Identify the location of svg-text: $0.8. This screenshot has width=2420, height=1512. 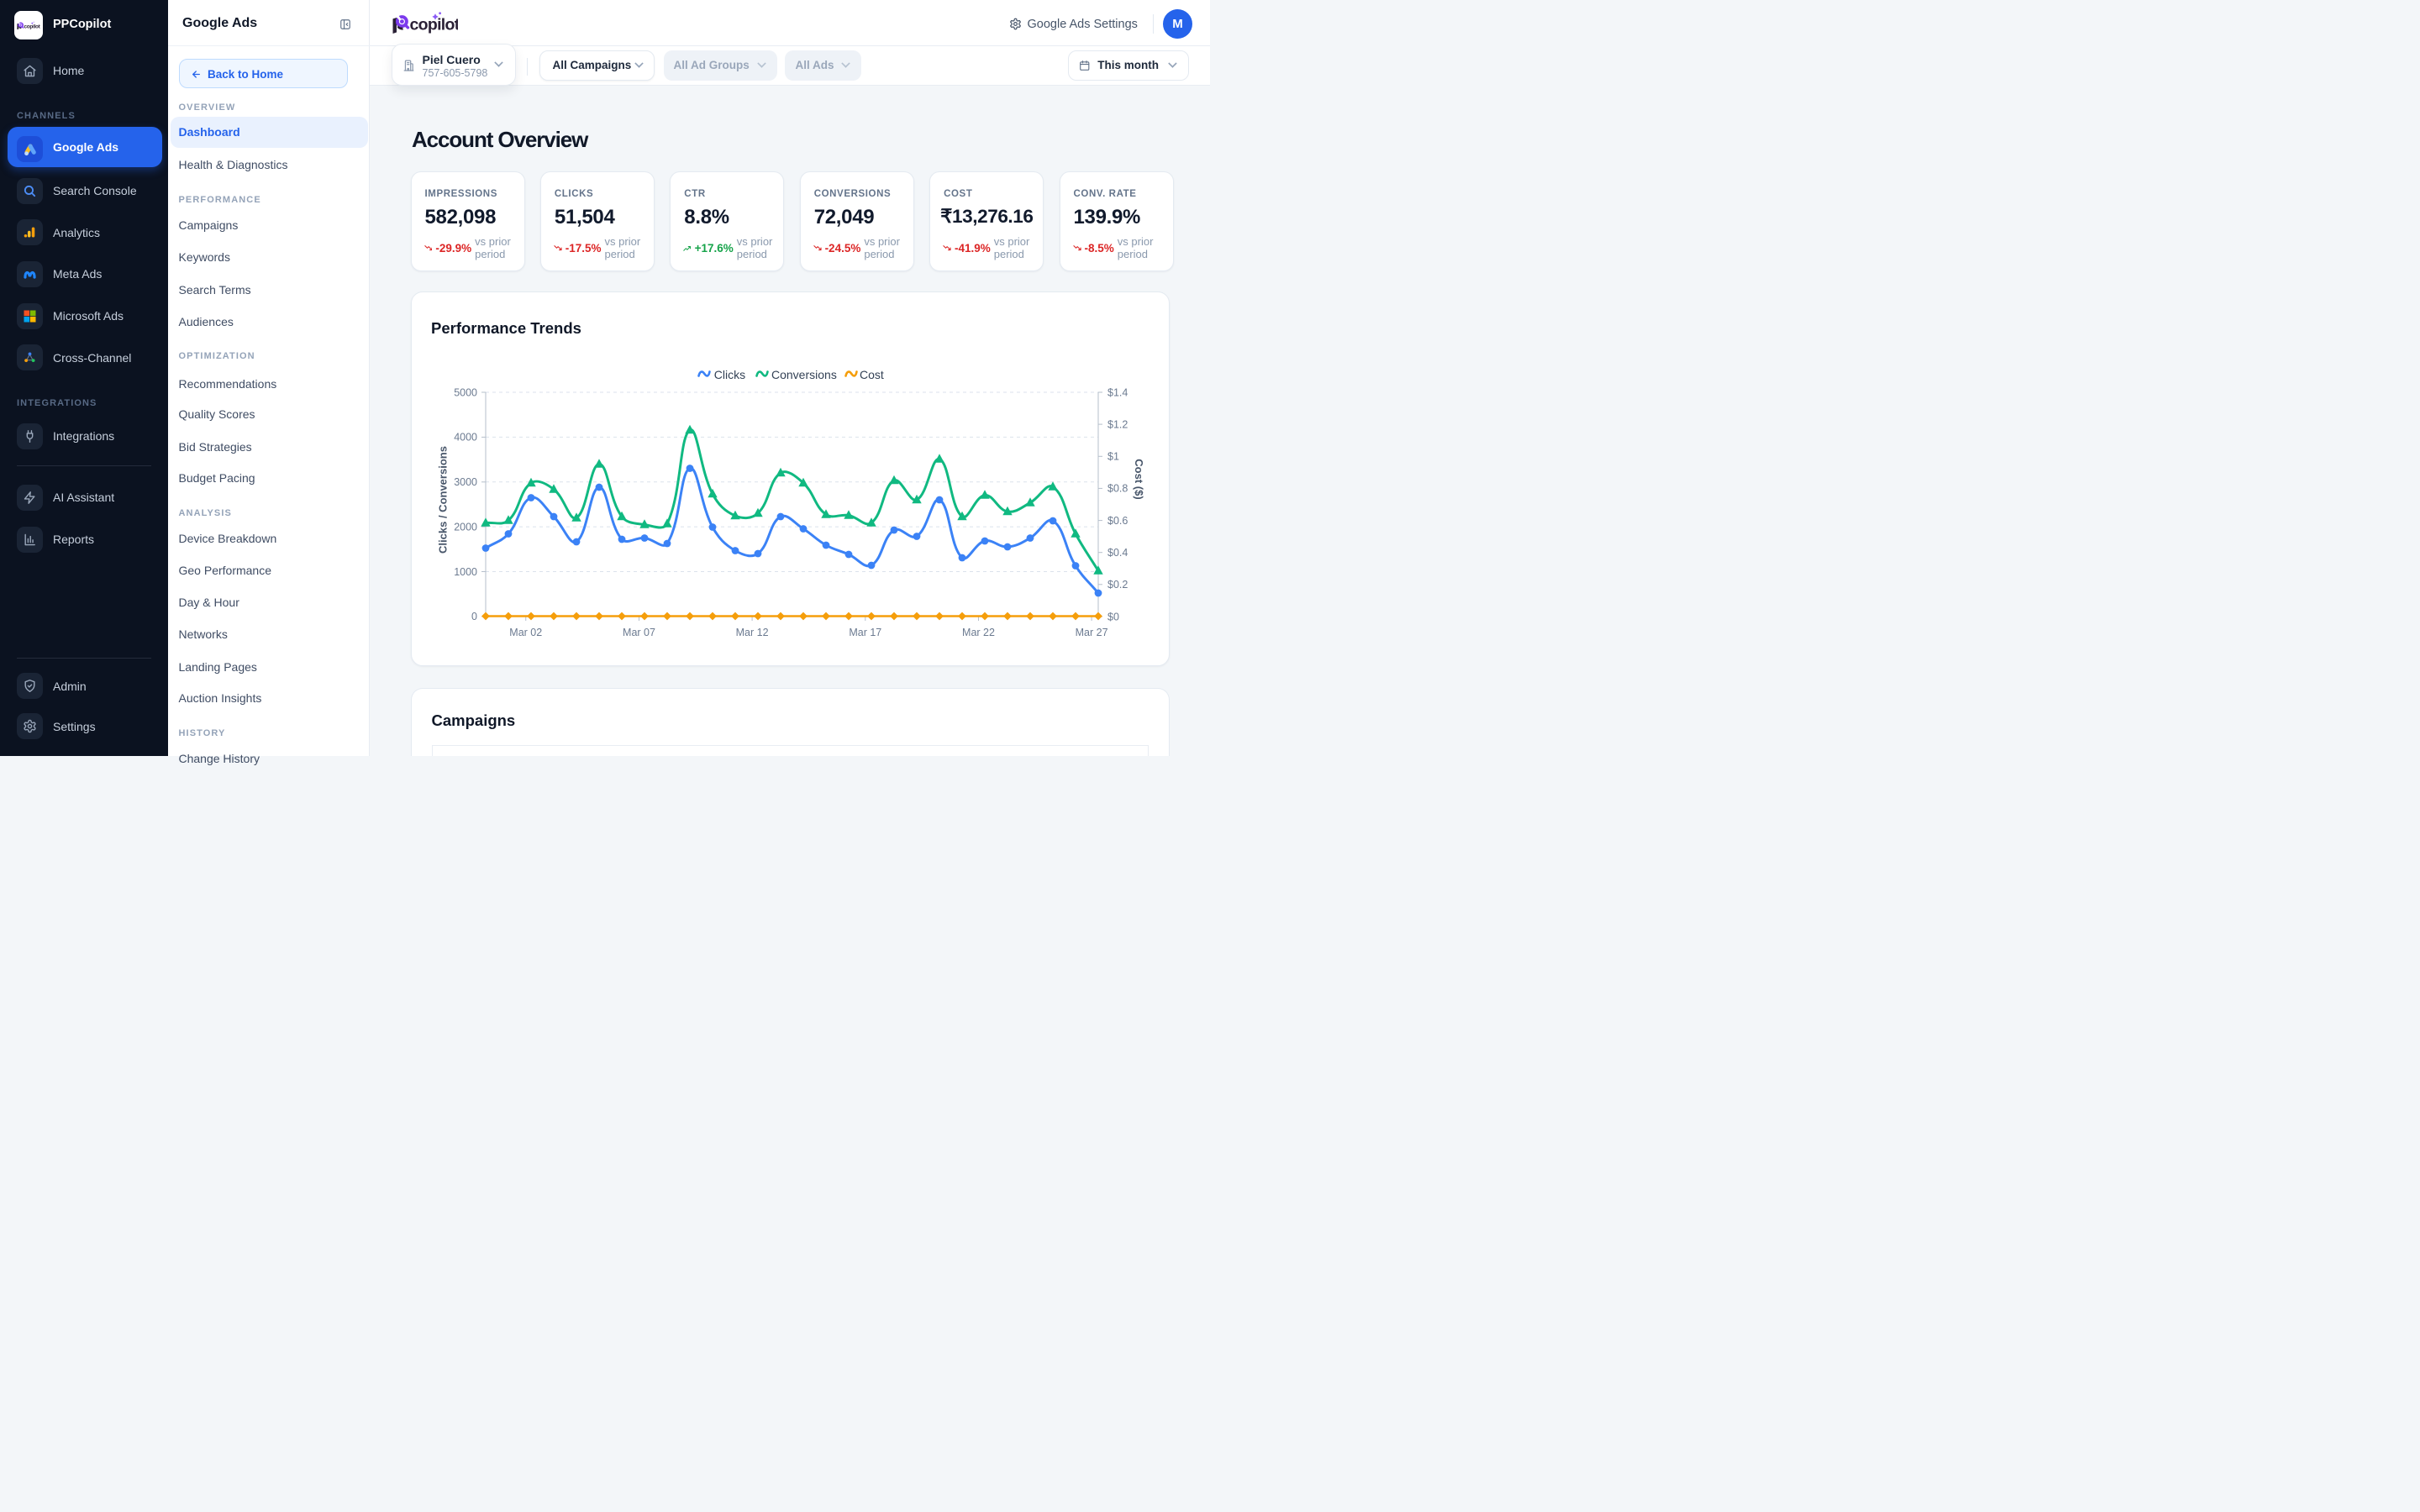
(1117, 489).